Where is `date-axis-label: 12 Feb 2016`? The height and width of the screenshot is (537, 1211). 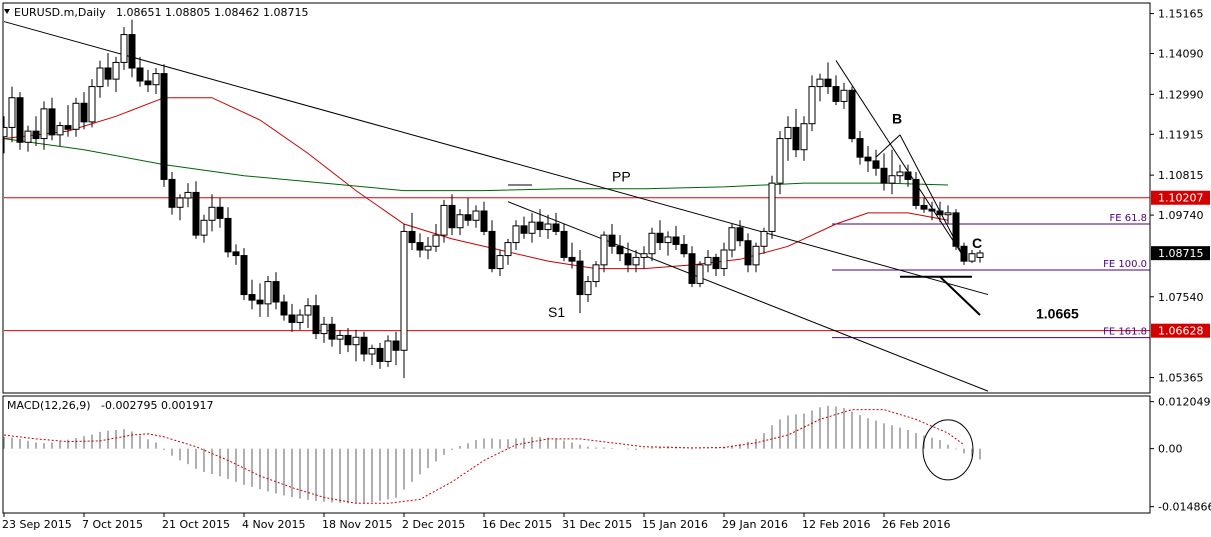
date-axis-label: 12 Feb 2016 is located at coordinates (836, 524).